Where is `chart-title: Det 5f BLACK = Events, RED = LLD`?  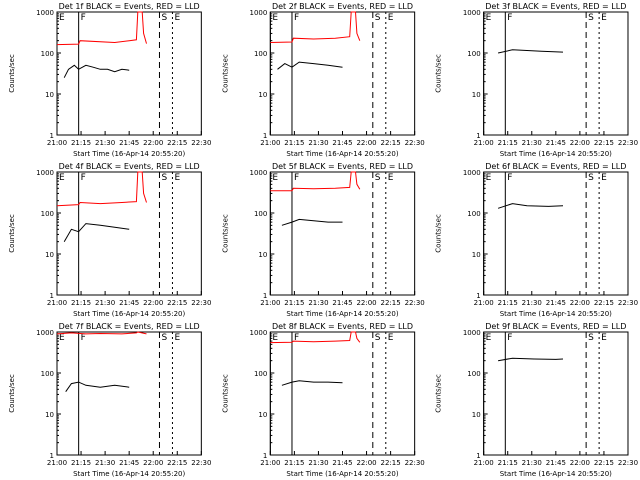 chart-title: Det 5f BLACK = Events, RED = LLD is located at coordinates (342, 166).